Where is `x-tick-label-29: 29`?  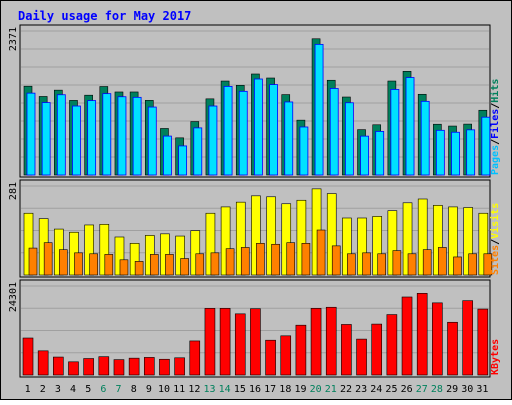 x-tick-label-29: 29 is located at coordinates (452, 389).